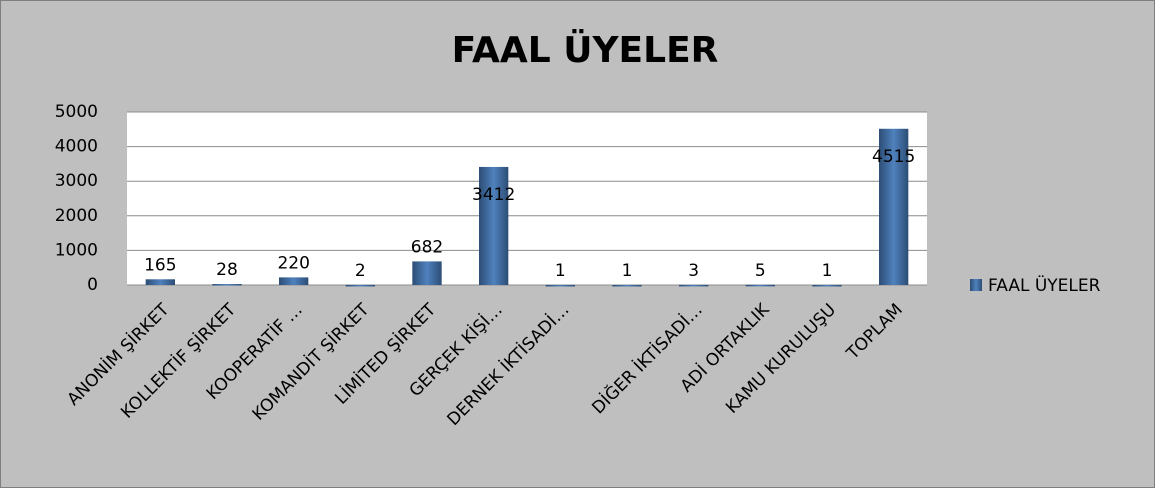 The height and width of the screenshot is (488, 1155). What do you see at coordinates (427, 247) in the screenshot?
I see `data-label: 682` at bounding box center [427, 247].